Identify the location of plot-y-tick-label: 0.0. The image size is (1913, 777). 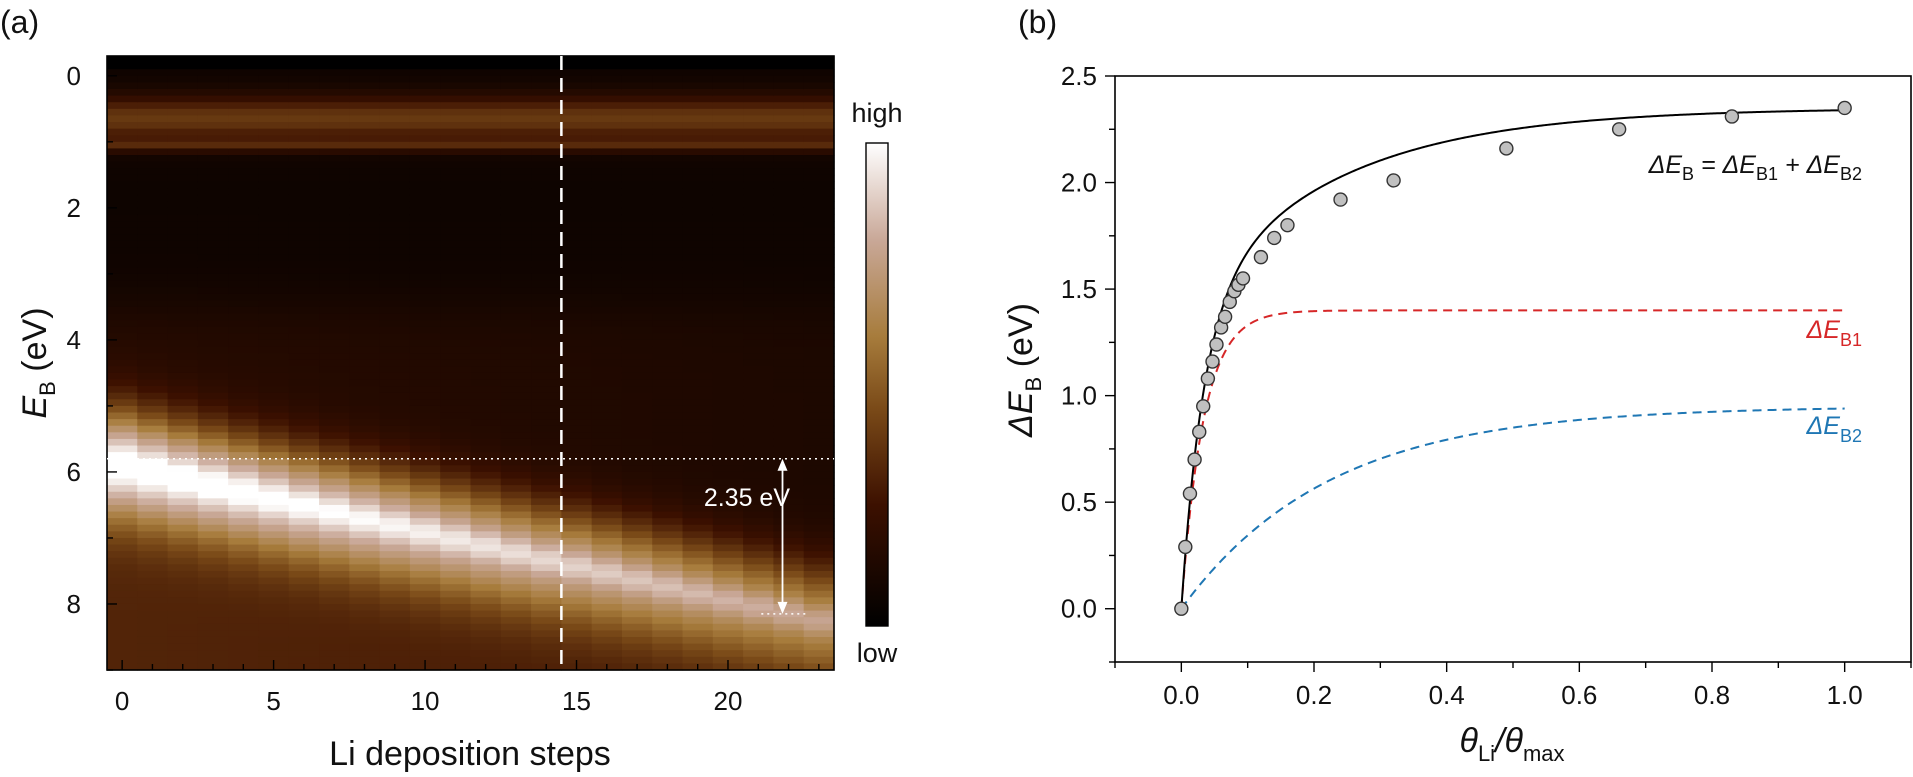
(1079, 609).